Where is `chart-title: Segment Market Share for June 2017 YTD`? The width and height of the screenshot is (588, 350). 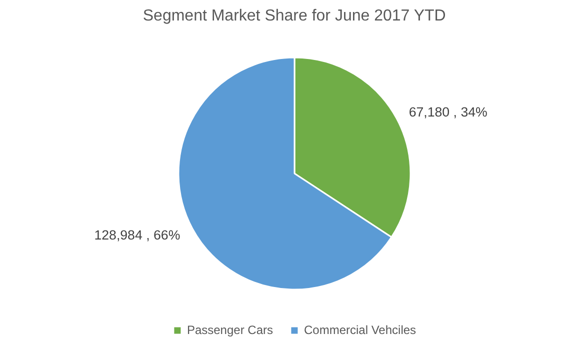
chart-title: Segment Market Share for June 2017 YTD is located at coordinates (294, 16).